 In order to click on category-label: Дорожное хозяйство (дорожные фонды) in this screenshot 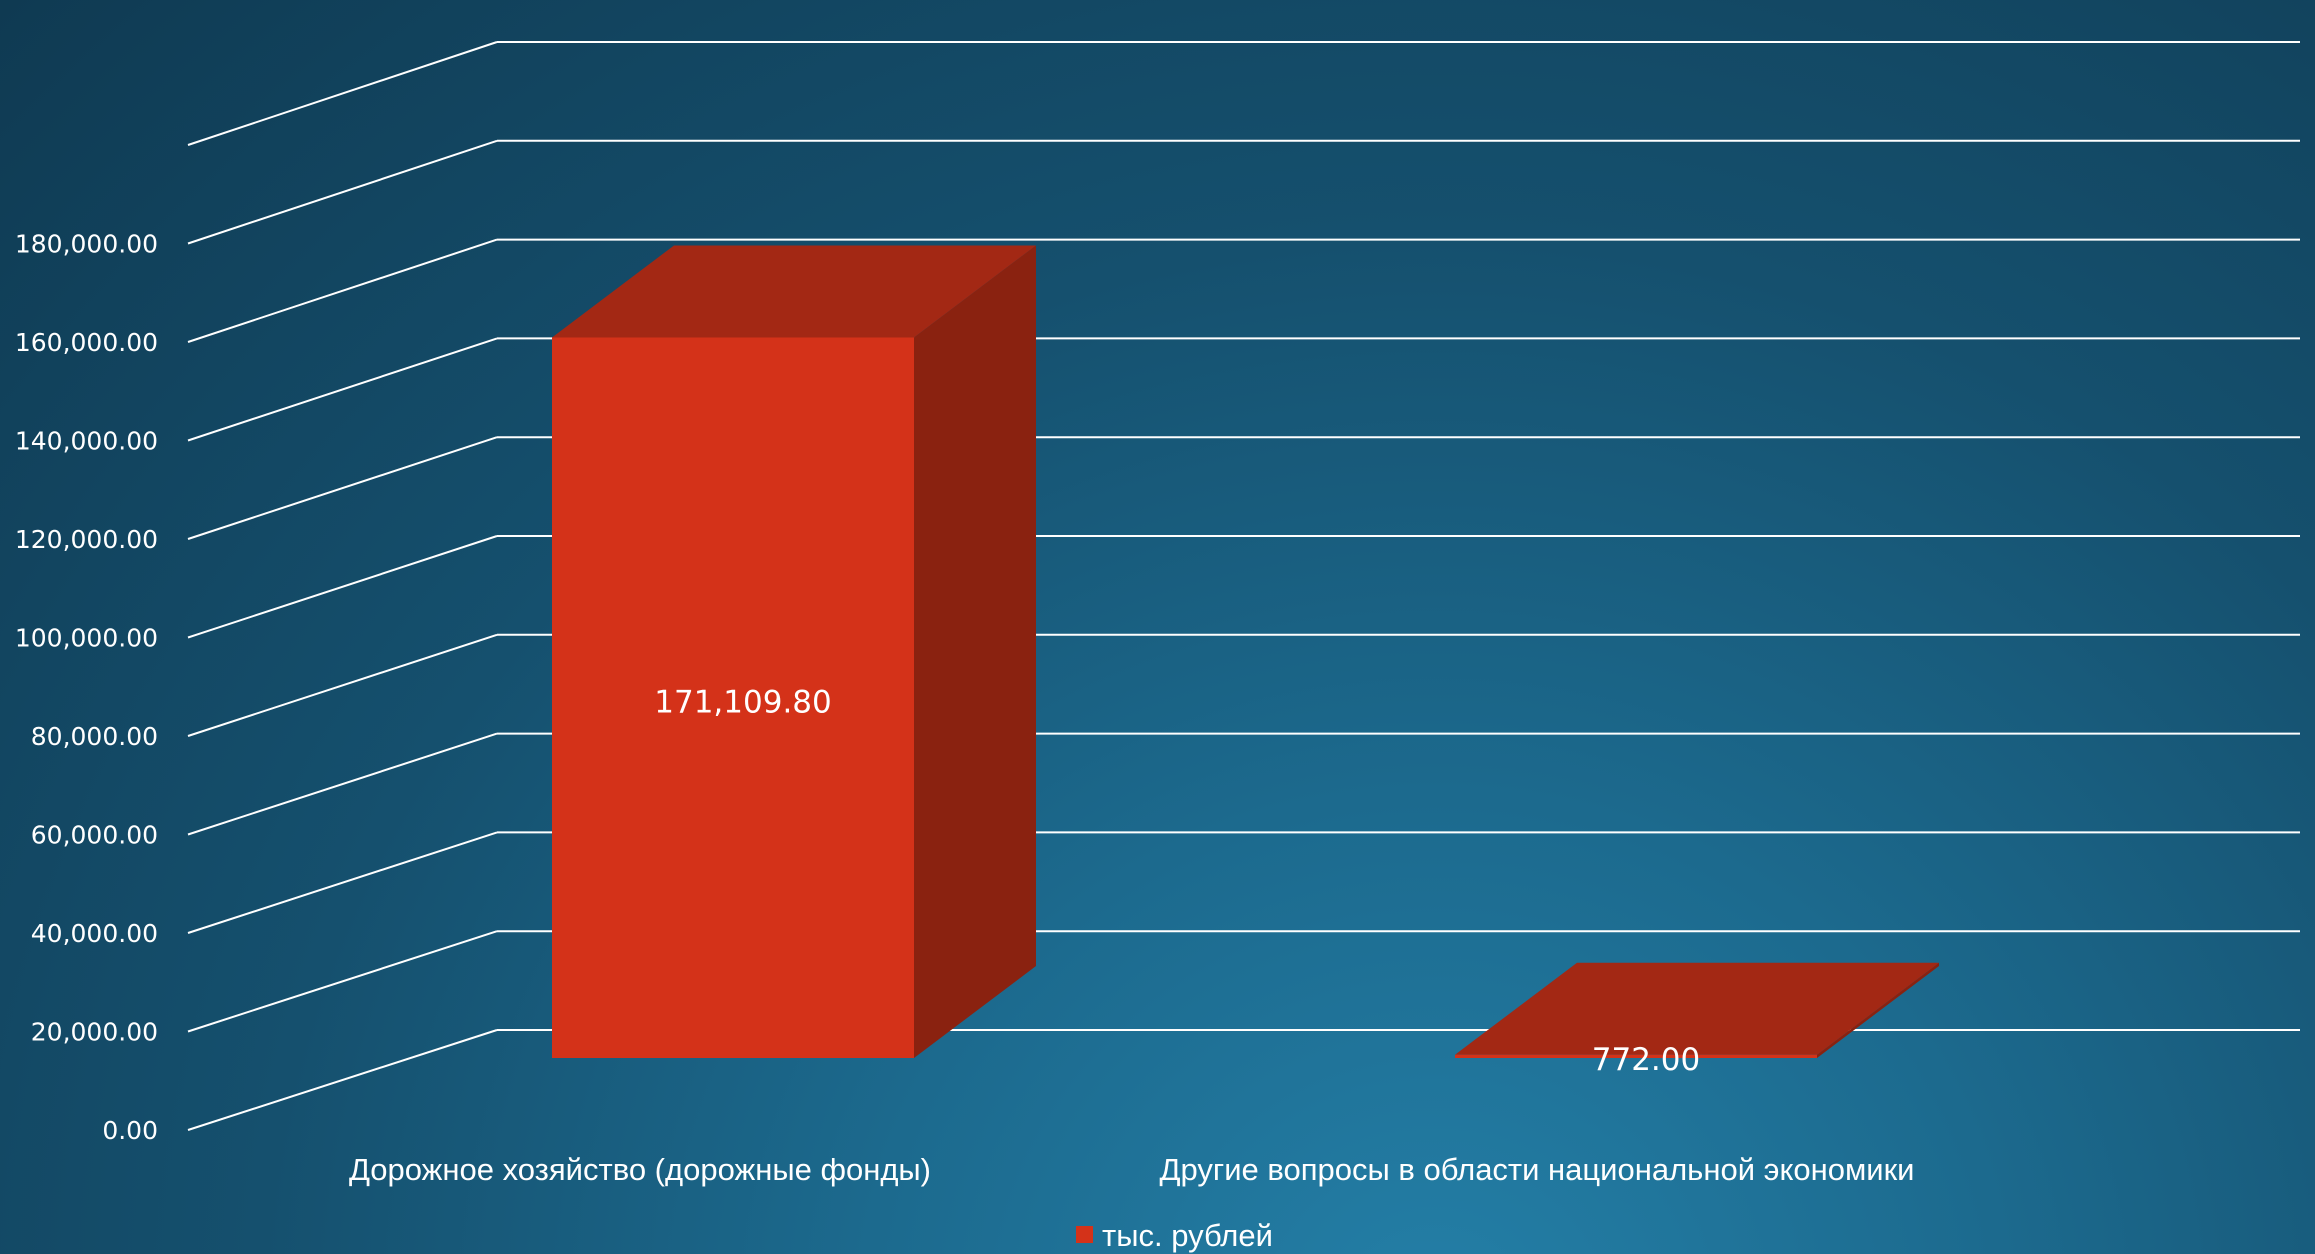, I will do `click(640, 1169)`.